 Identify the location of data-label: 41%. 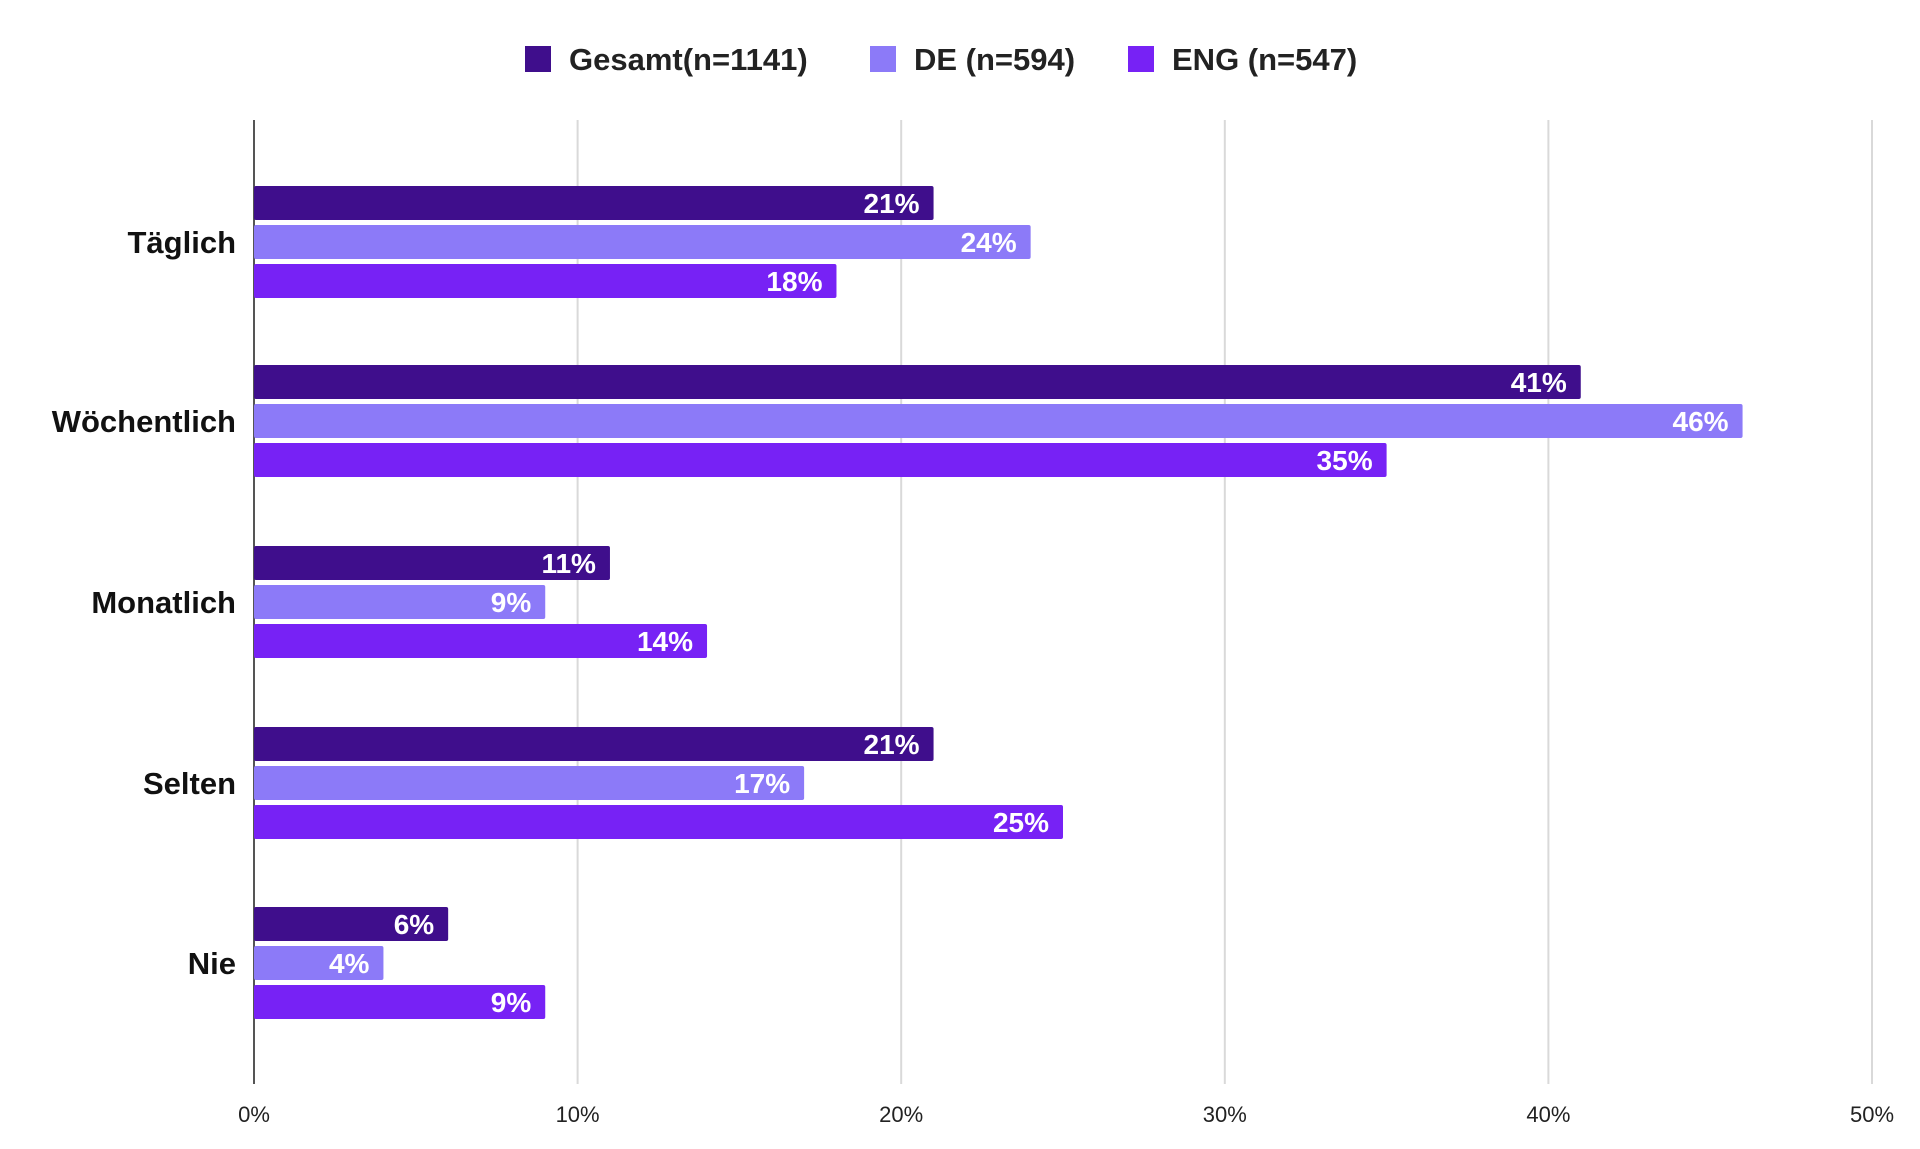
(1539, 382).